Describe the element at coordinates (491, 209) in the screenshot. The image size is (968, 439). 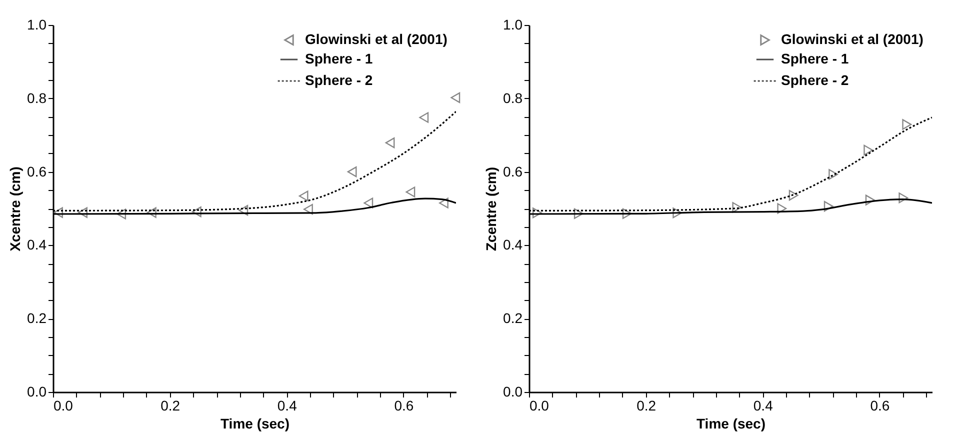
I see `y-axis-title: Zcentre (cm)` at that location.